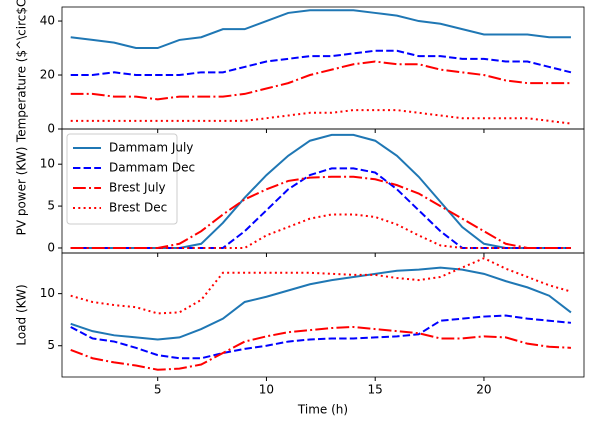 The width and height of the screenshot is (592, 422). I want to click on legend-label: Dammam July, so click(151, 148).